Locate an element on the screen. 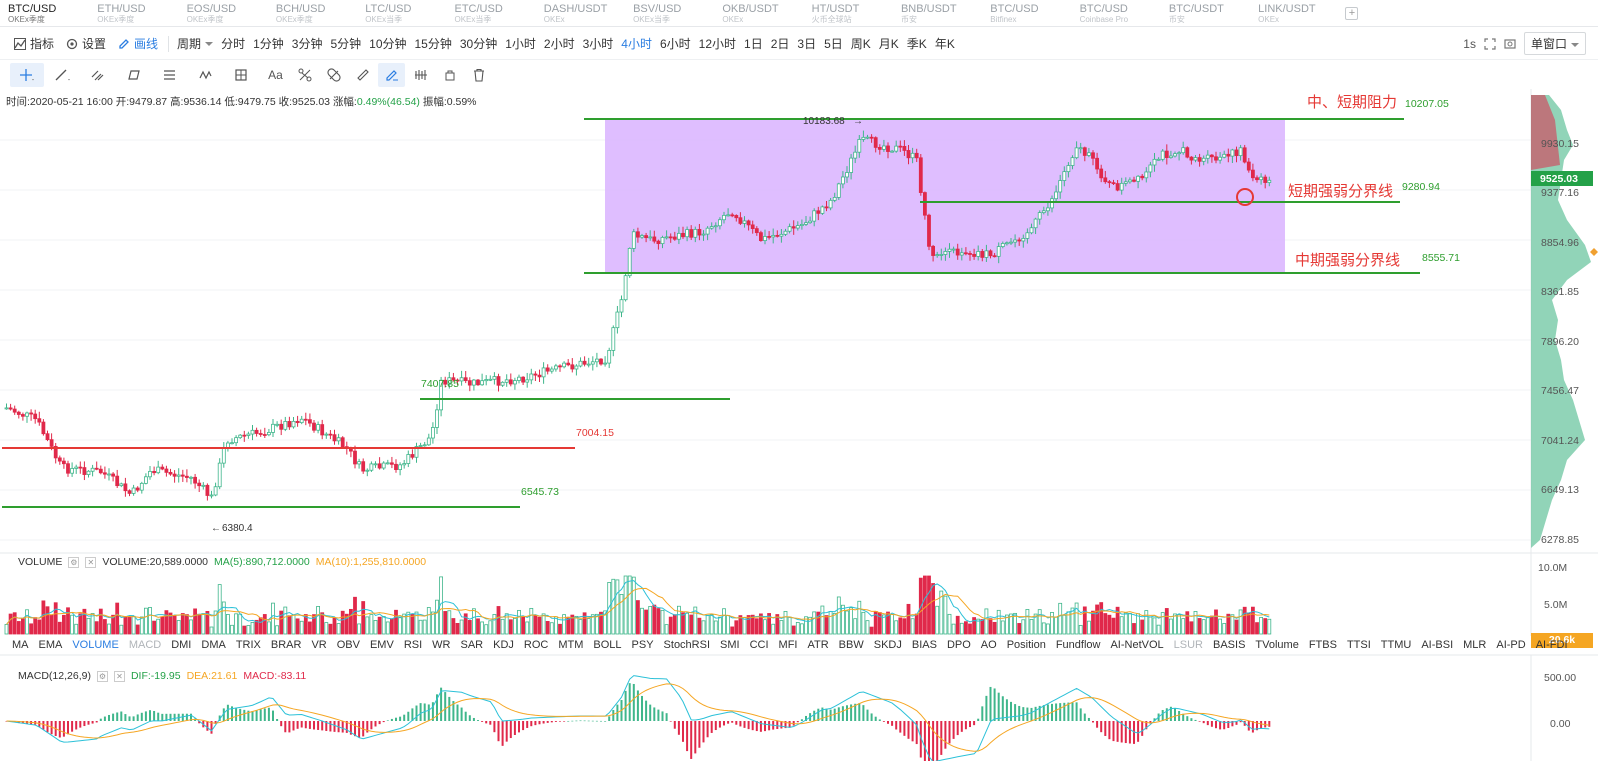 The width and height of the screenshot is (1598, 761). pattern-tool is located at coordinates (304, 75).